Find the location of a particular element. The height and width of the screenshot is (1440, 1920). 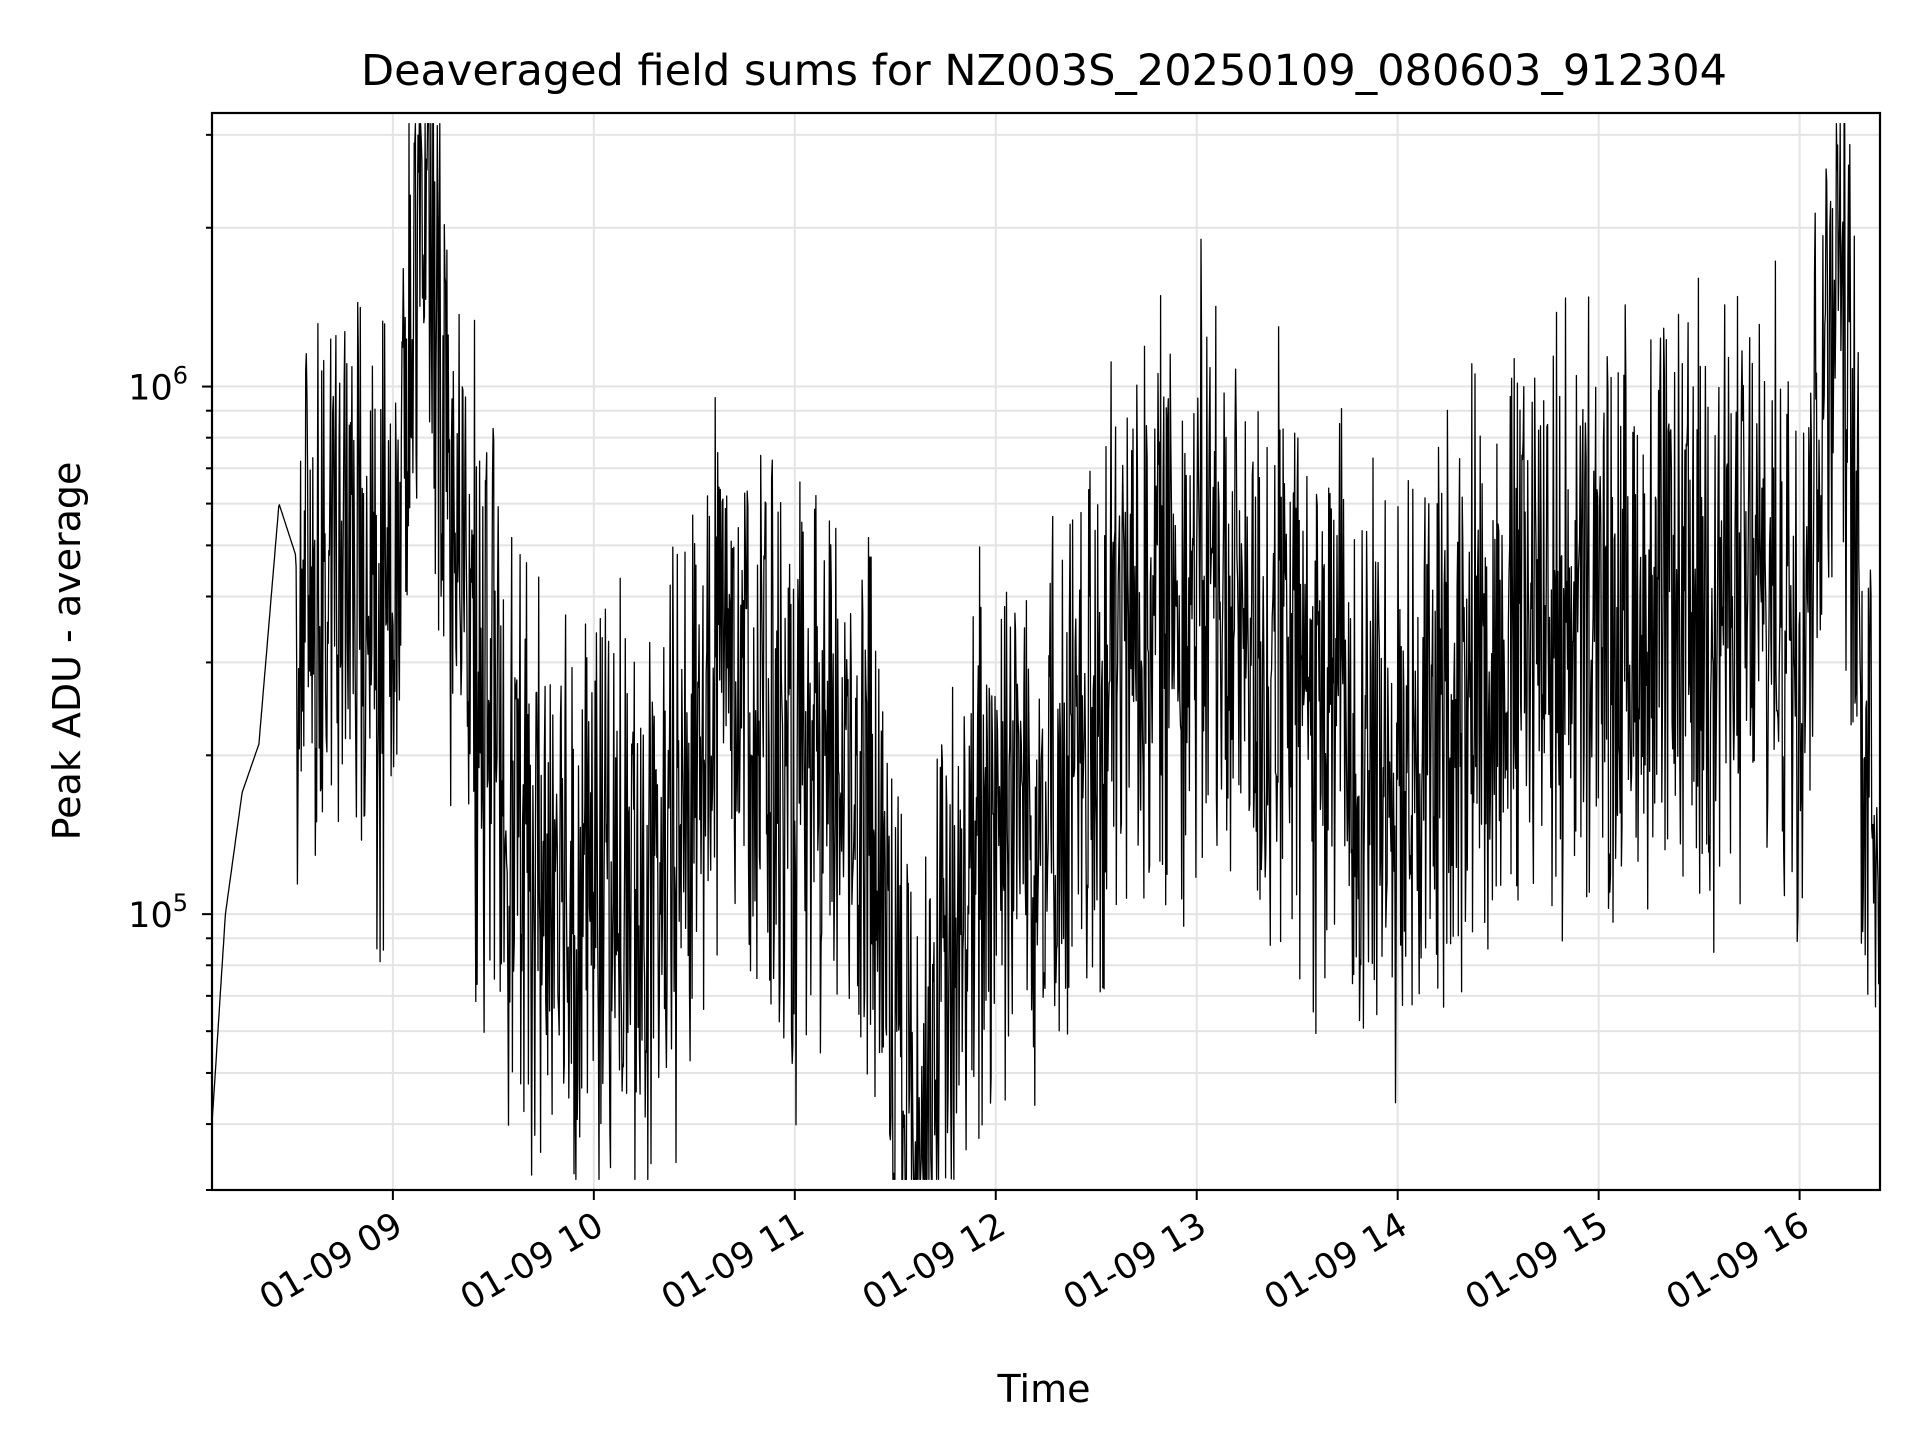

y-tick-label: 10⁶ is located at coordinates (158, 385).